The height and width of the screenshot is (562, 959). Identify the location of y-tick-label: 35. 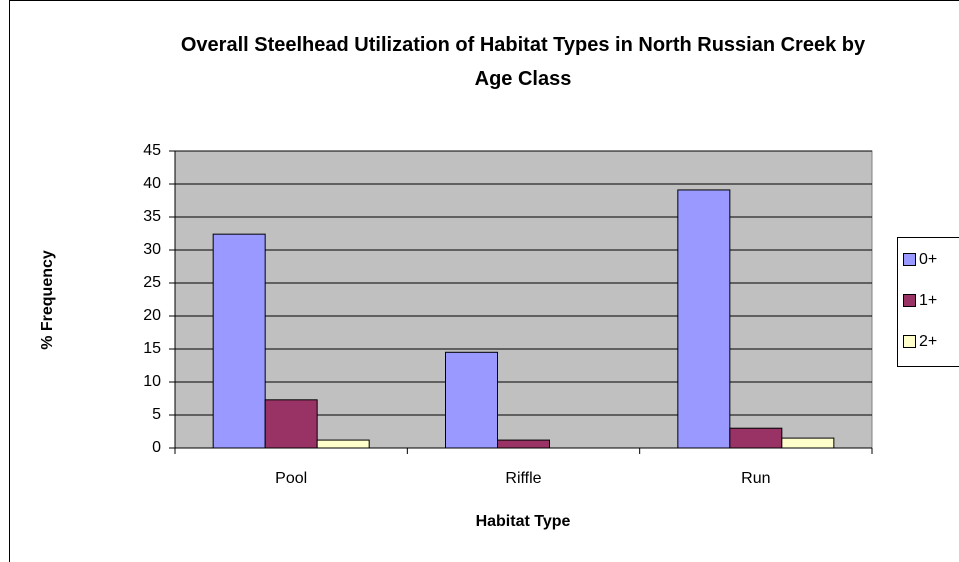
(152, 216).